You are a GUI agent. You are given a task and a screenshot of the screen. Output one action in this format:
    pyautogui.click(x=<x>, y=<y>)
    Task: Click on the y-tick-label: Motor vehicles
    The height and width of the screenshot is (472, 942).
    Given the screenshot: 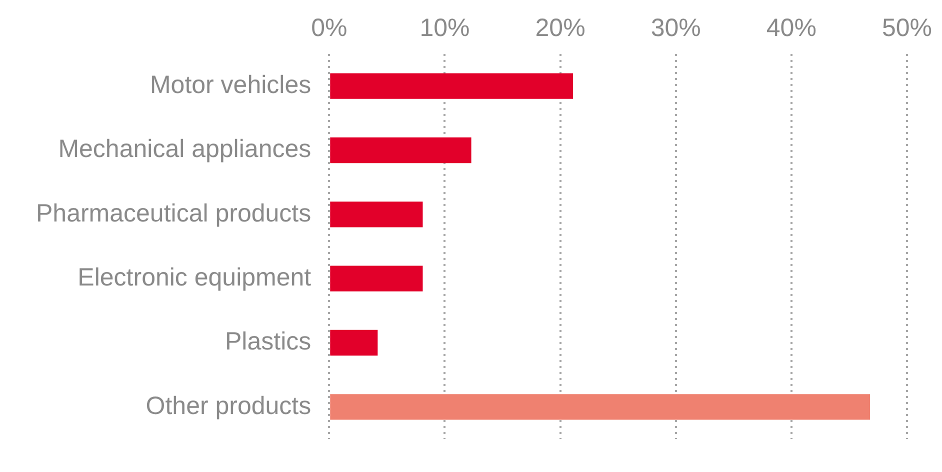 What is the action you would take?
    pyautogui.click(x=231, y=84)
    